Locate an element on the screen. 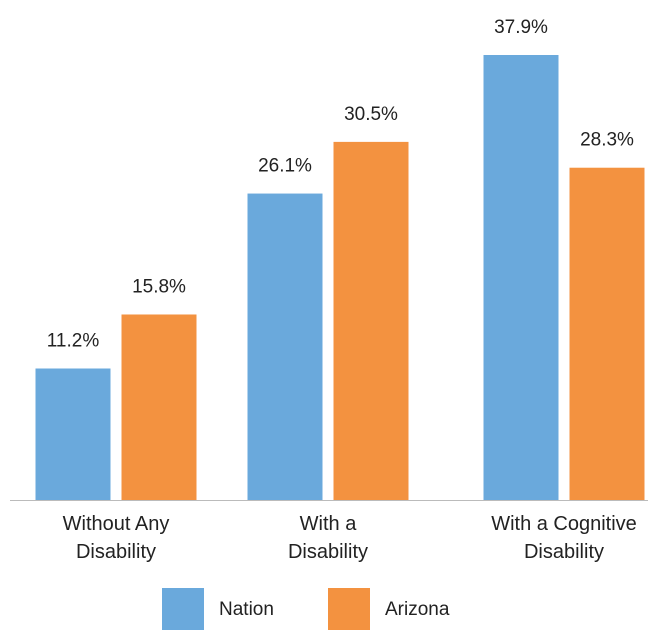  data-label: 26.1% is located at coordinates (285, 166).